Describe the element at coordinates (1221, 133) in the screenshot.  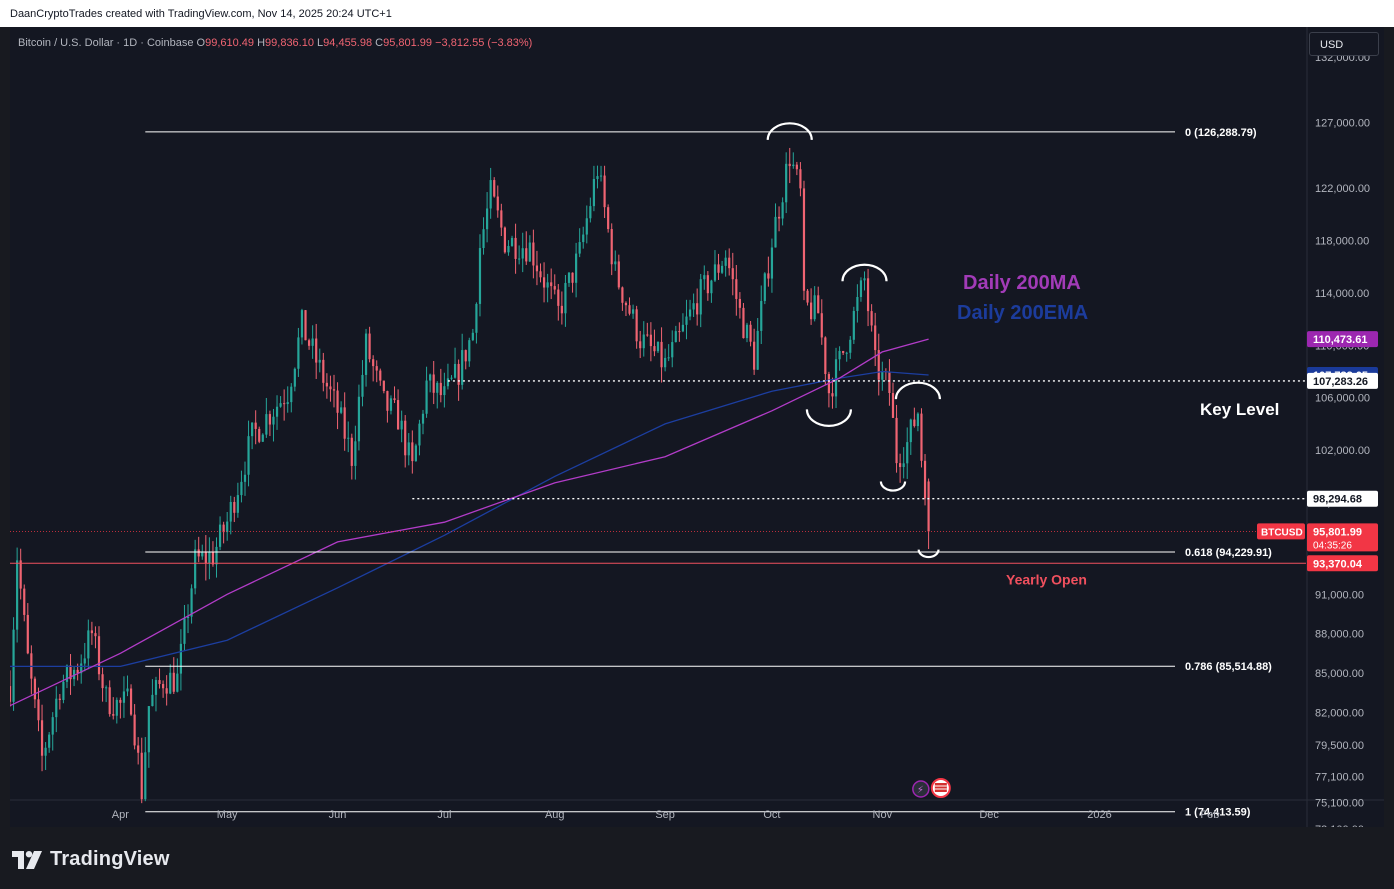
I see `fib-label: 0 (126,288.79)` at that location.